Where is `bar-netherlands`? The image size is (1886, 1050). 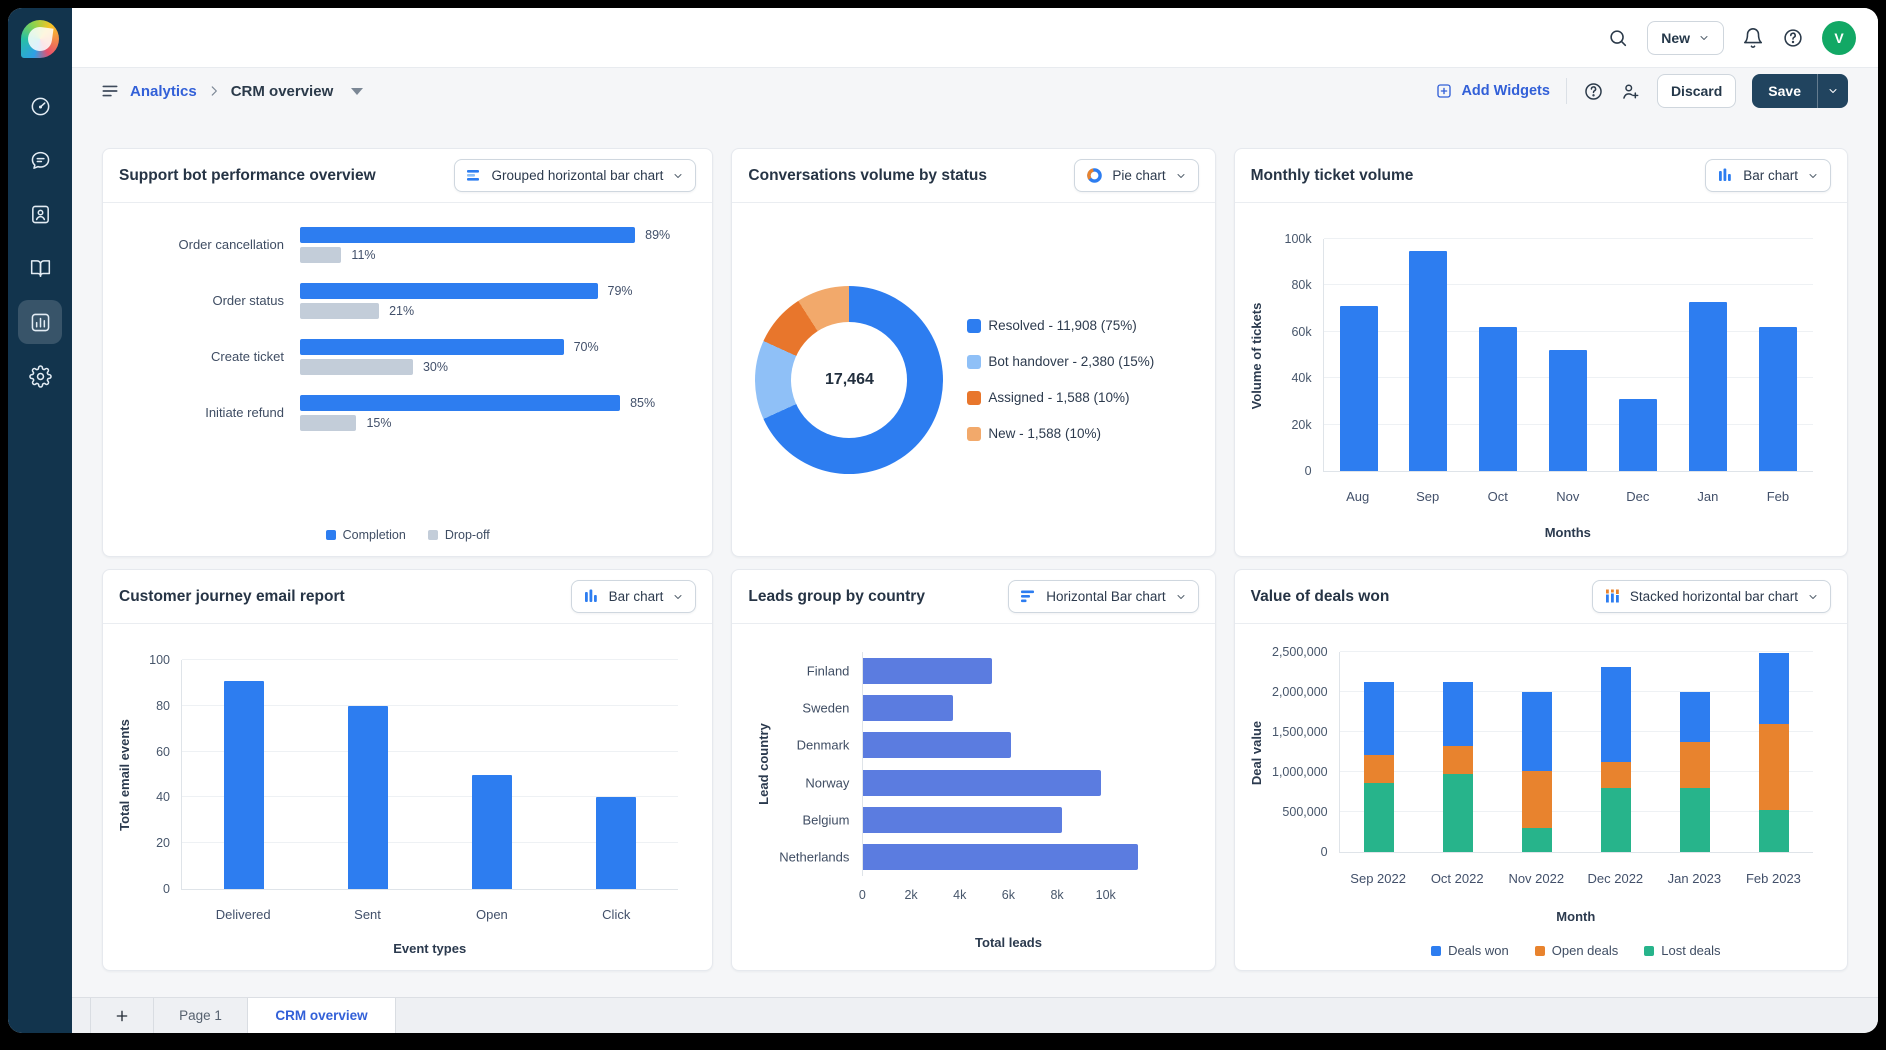 bar-netherlands is located at coordinates (1000, 857).